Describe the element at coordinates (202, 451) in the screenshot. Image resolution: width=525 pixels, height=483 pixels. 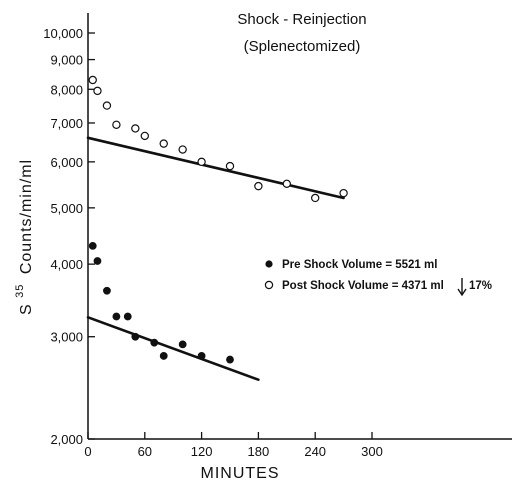
I see `x-tick-label: 120` at that location.